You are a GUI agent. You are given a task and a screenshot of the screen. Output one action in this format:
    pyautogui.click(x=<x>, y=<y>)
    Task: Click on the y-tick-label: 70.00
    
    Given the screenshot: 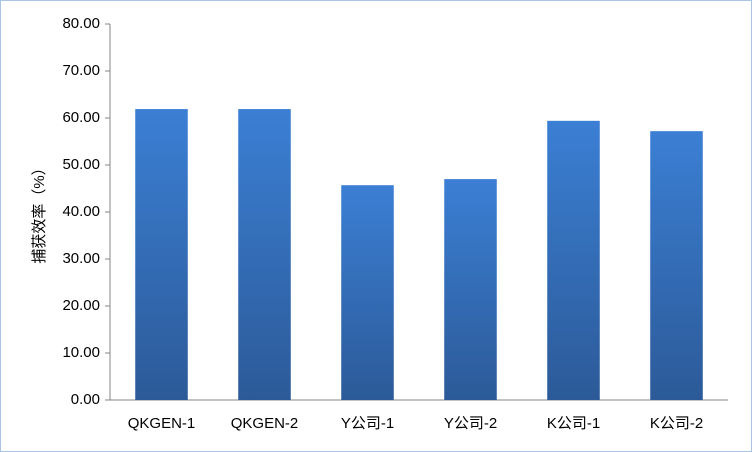 What is the action you would take?
    pyautogui.click(x=81, y=70)
    